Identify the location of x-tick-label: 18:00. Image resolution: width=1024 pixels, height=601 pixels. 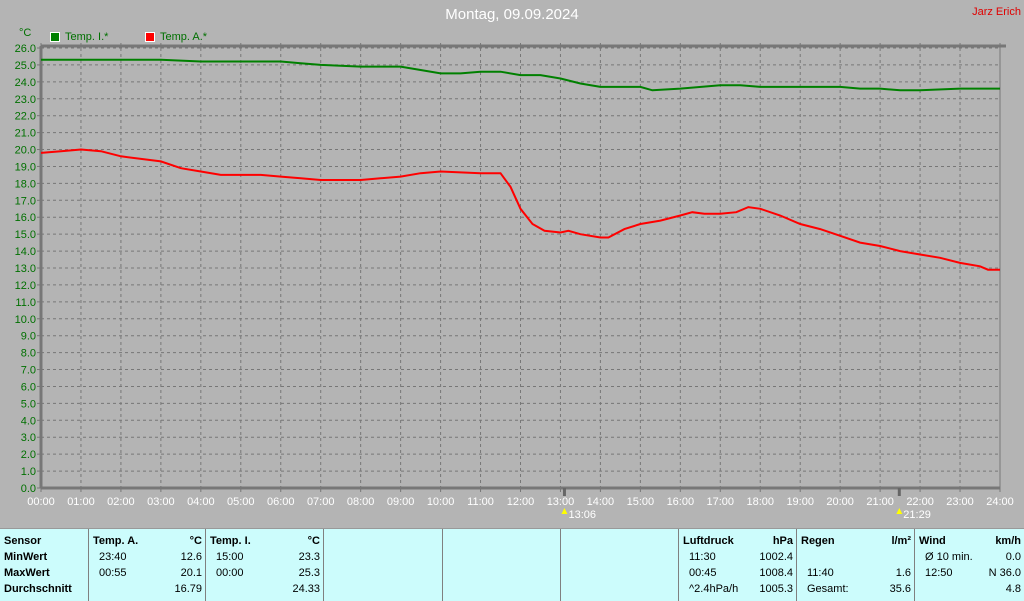
(760, 502).